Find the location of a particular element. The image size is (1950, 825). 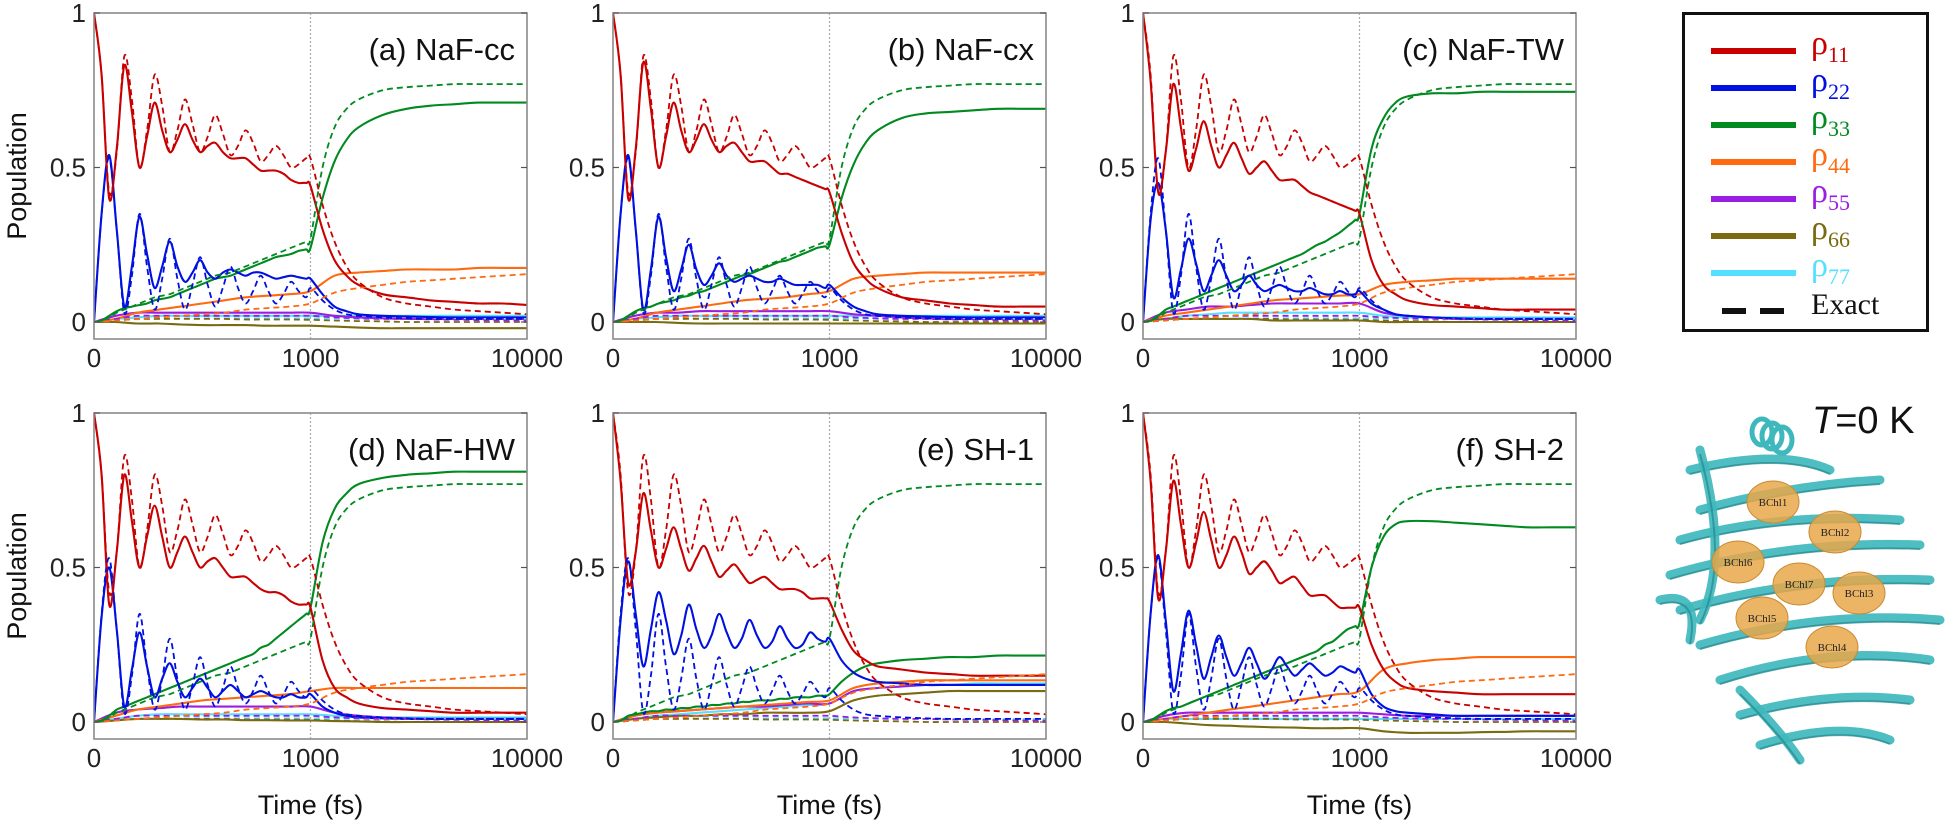

legend-label: ρ77 is located at coordinates (1830, 271).